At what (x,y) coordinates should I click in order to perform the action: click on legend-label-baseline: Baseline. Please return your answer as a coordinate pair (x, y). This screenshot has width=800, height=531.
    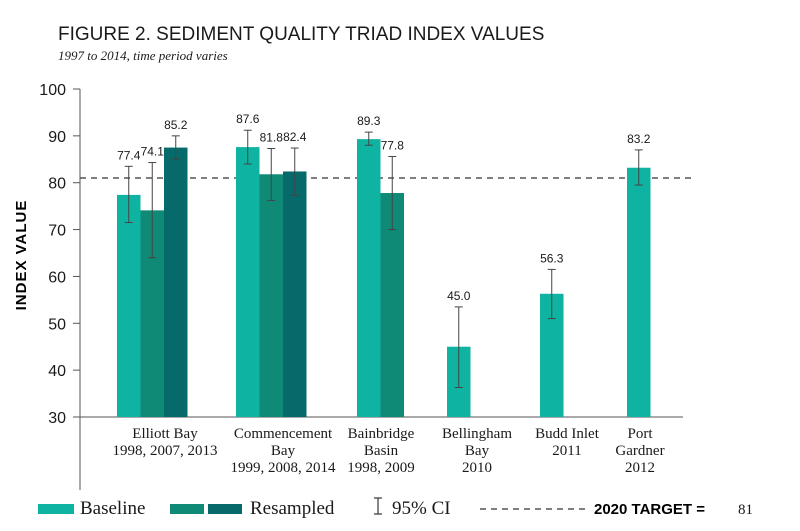
    Looking at the image, I should click on (112, 508).